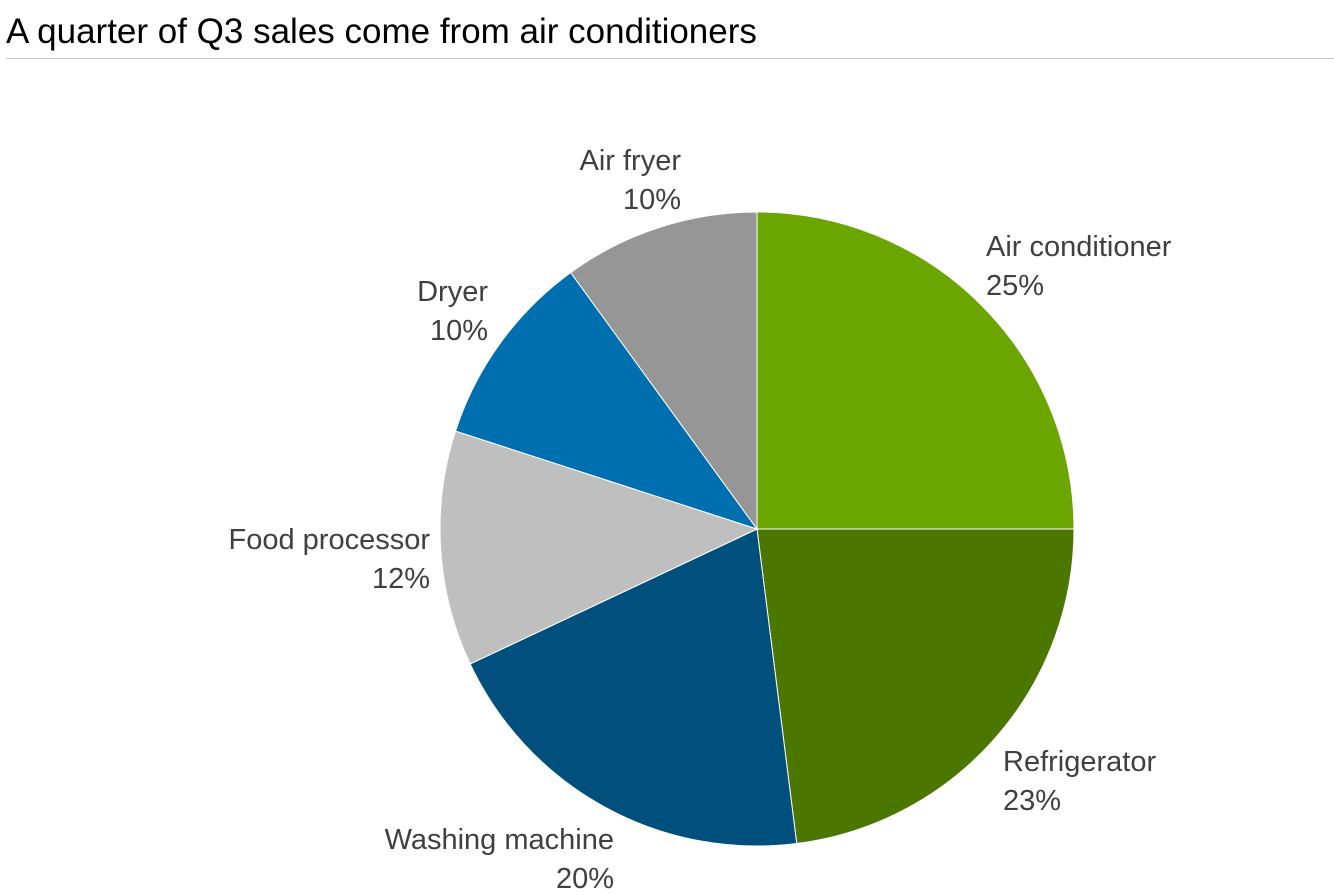 The width and height of the screenshot is (1334, 895). What do you see at coordinates (915, 370) in the screenshot?
I see `slice-air-conditioner` at bounding box center [915, 370].